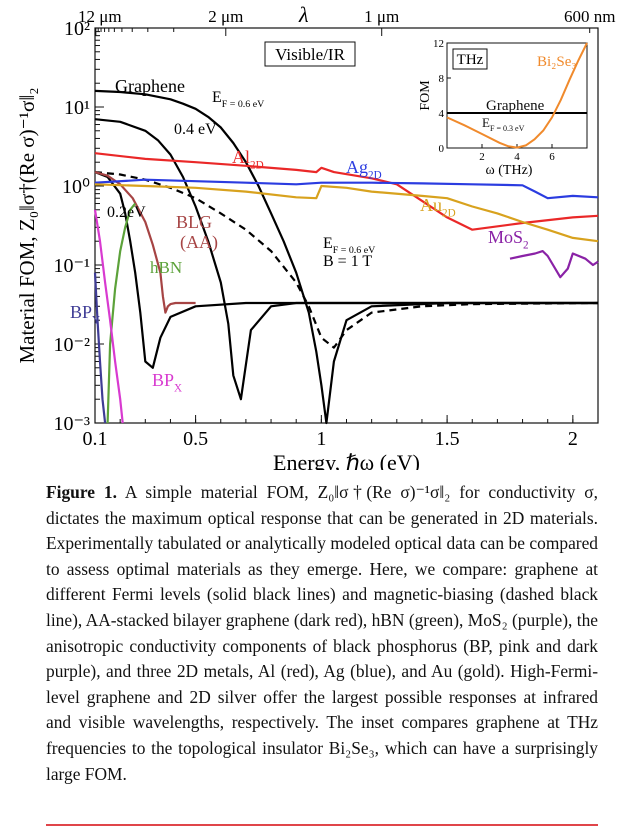 This screenshot has height=840, width=632. I want to click on top-tick-label: 12 μm, so click(100, 16).